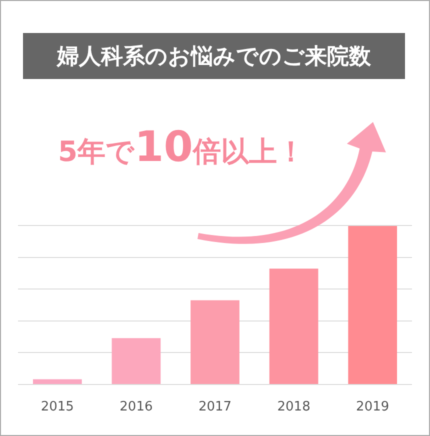 The image size is (430, 436). I want to click on text: 5年で10倍以上！, so click(181, 146).